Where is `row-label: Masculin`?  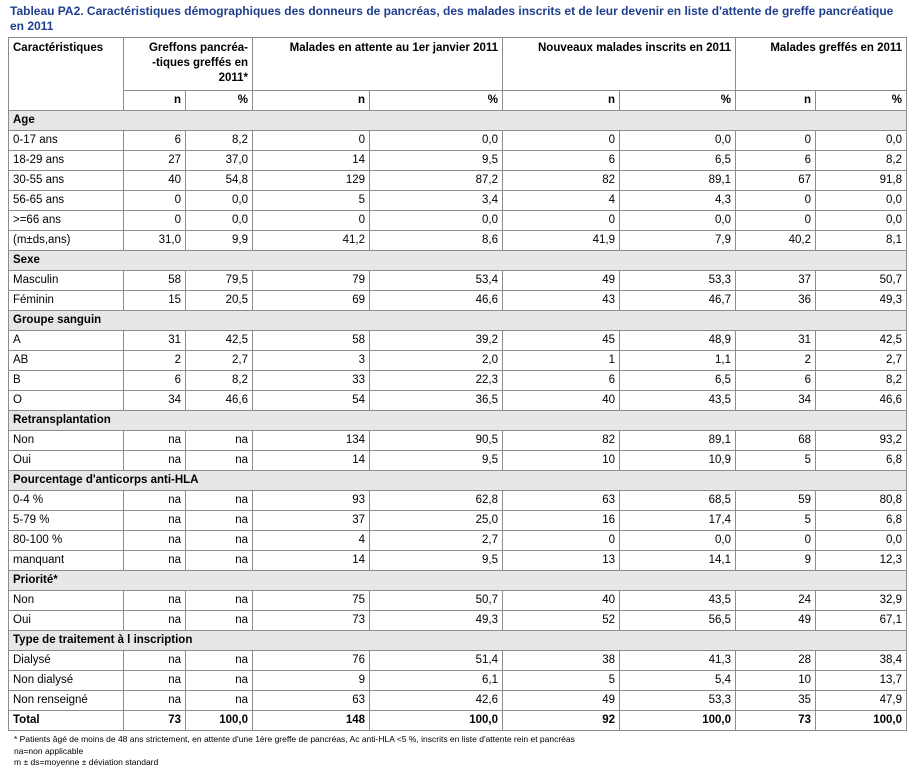
row-label: Masculin is located at coordinates (66, 280).